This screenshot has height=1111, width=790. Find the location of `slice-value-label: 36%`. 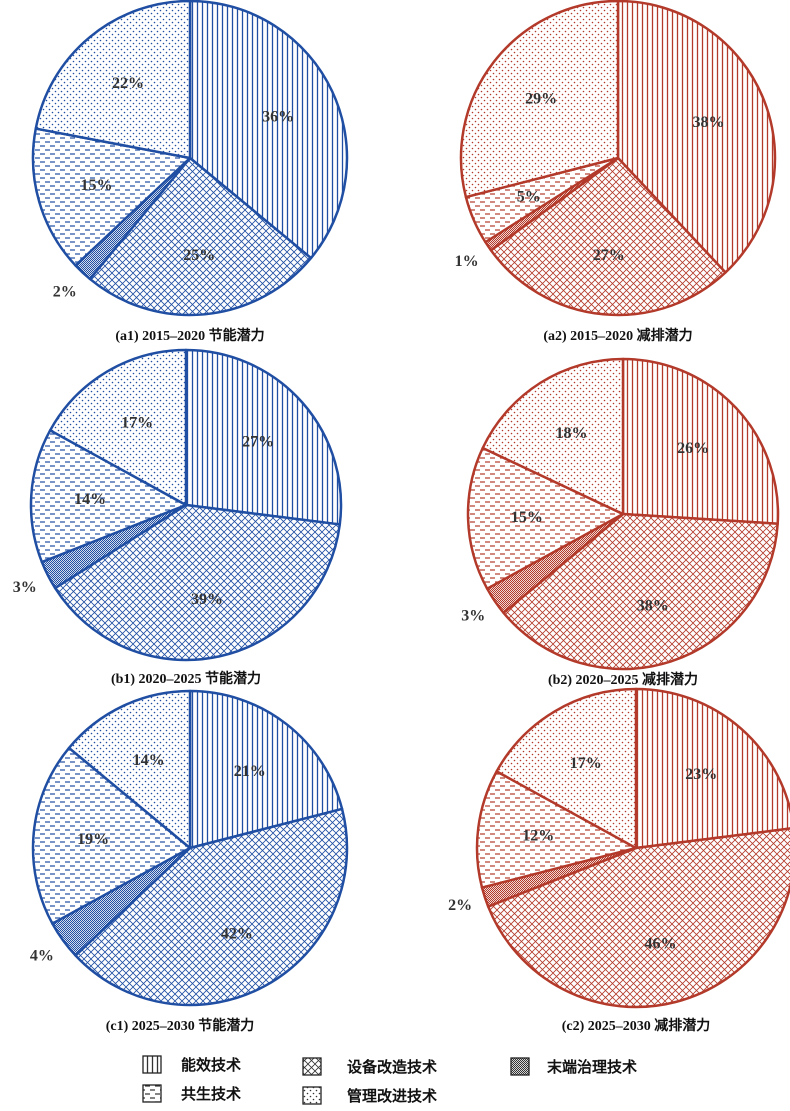

slice-value-label: 36% is located at coordinates (278, 117).